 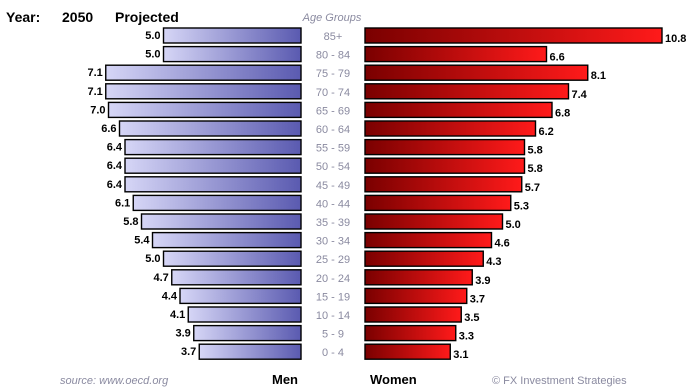 I want to click on men-value-label: 4.1, so click(x=177, y=315).